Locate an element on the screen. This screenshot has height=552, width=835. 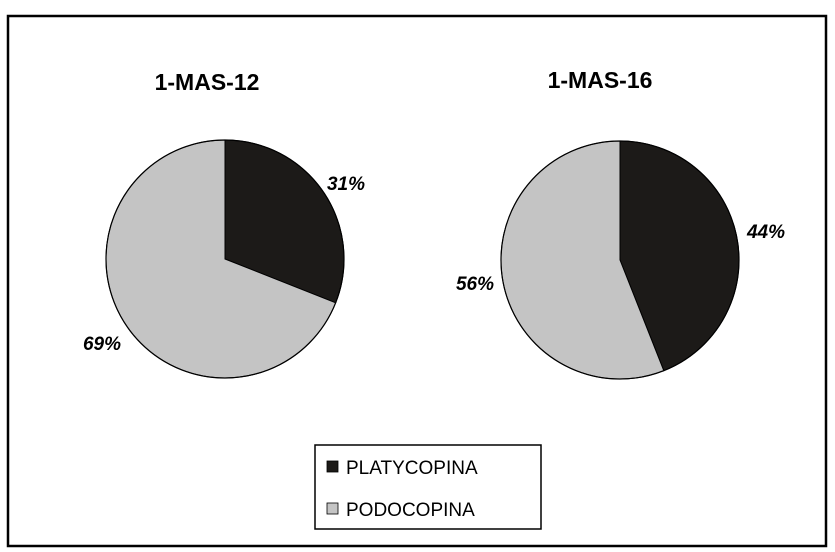
slice-label-2-platycopina: 44% is located at coordinates (765, 232).